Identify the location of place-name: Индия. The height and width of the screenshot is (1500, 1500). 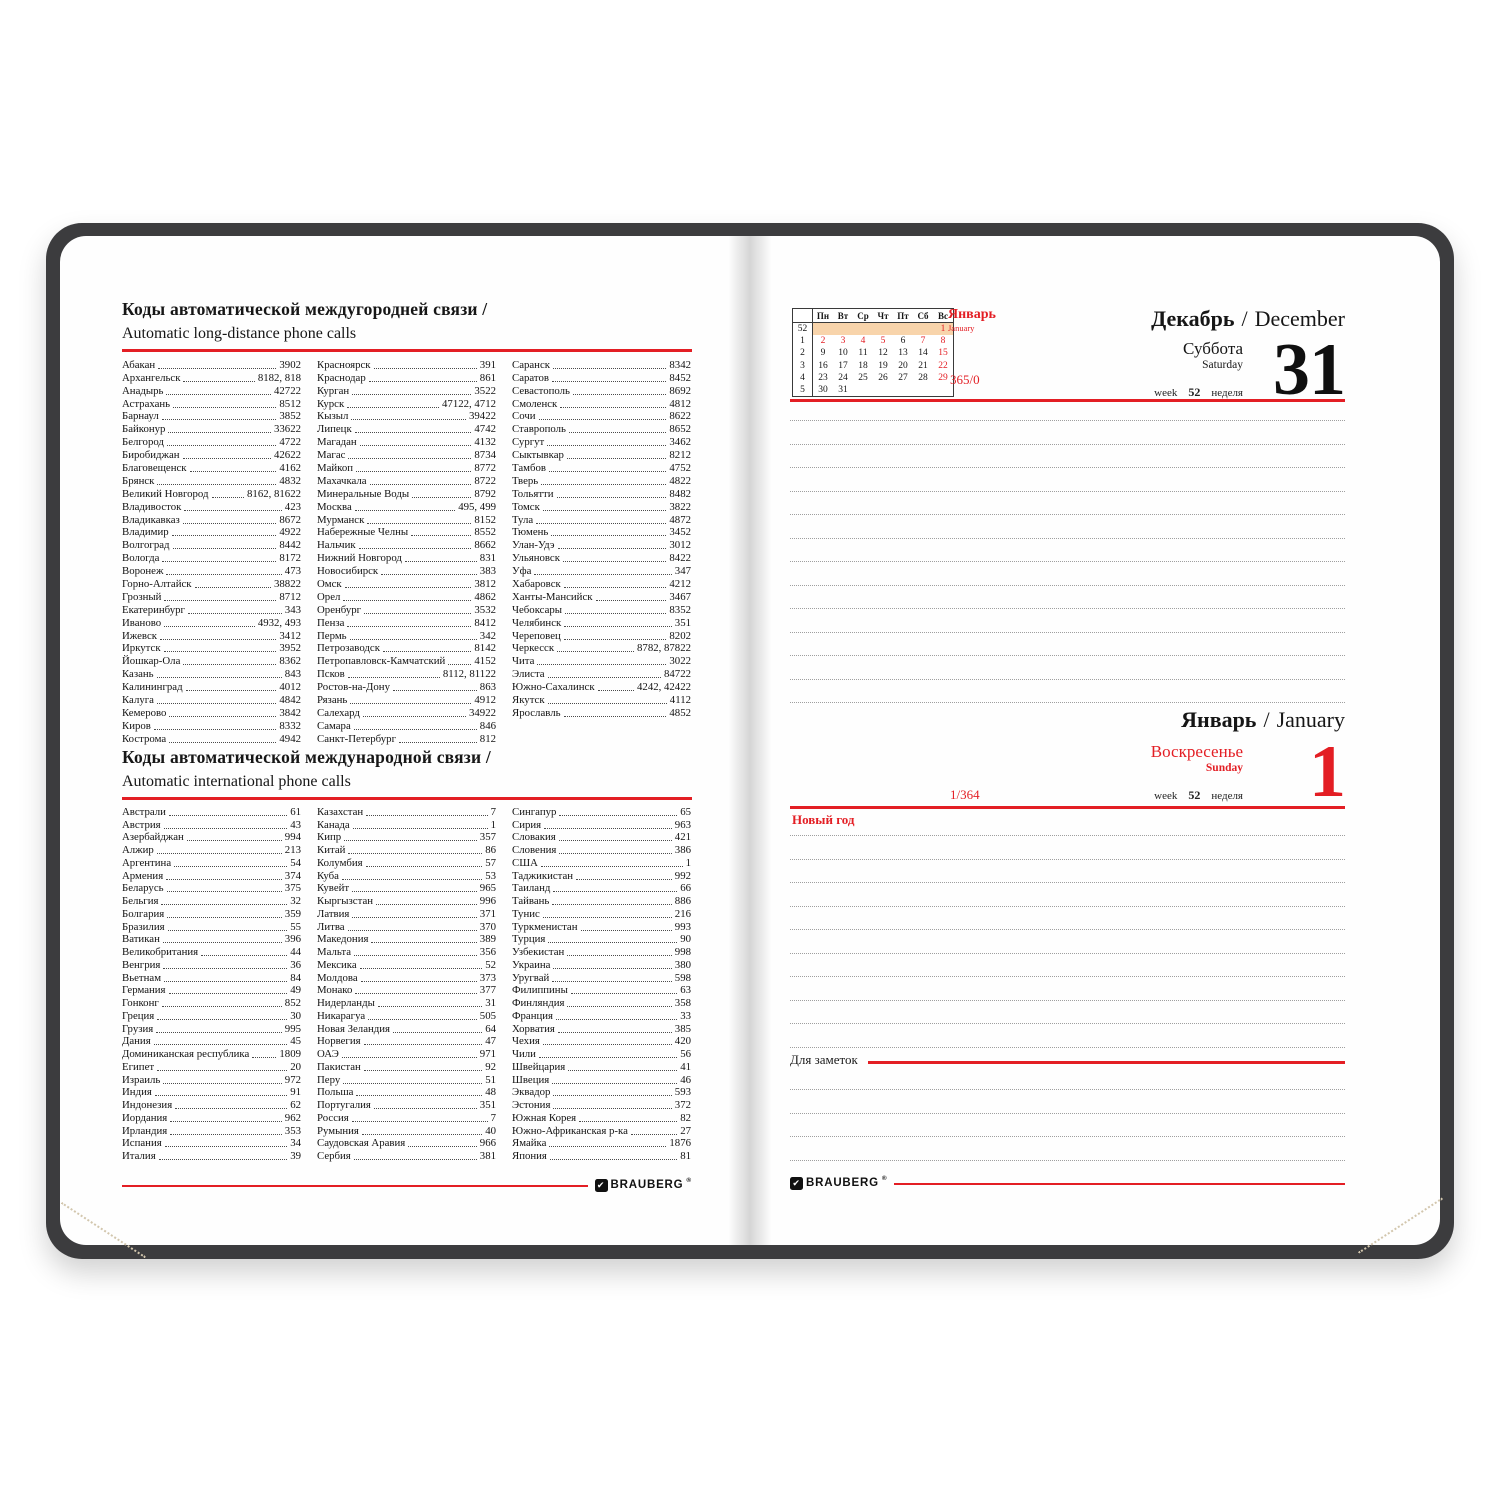
(137, 1092).